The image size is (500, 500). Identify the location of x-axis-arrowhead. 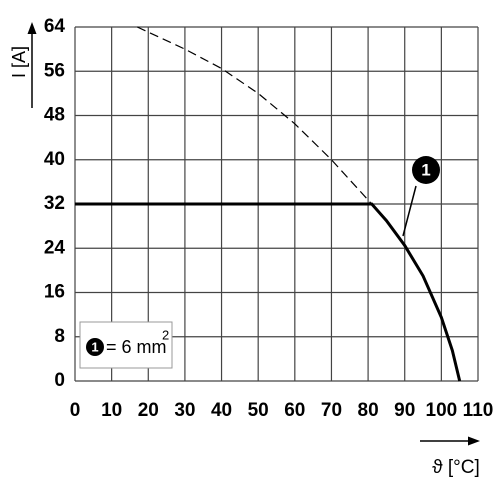
(474, 441).